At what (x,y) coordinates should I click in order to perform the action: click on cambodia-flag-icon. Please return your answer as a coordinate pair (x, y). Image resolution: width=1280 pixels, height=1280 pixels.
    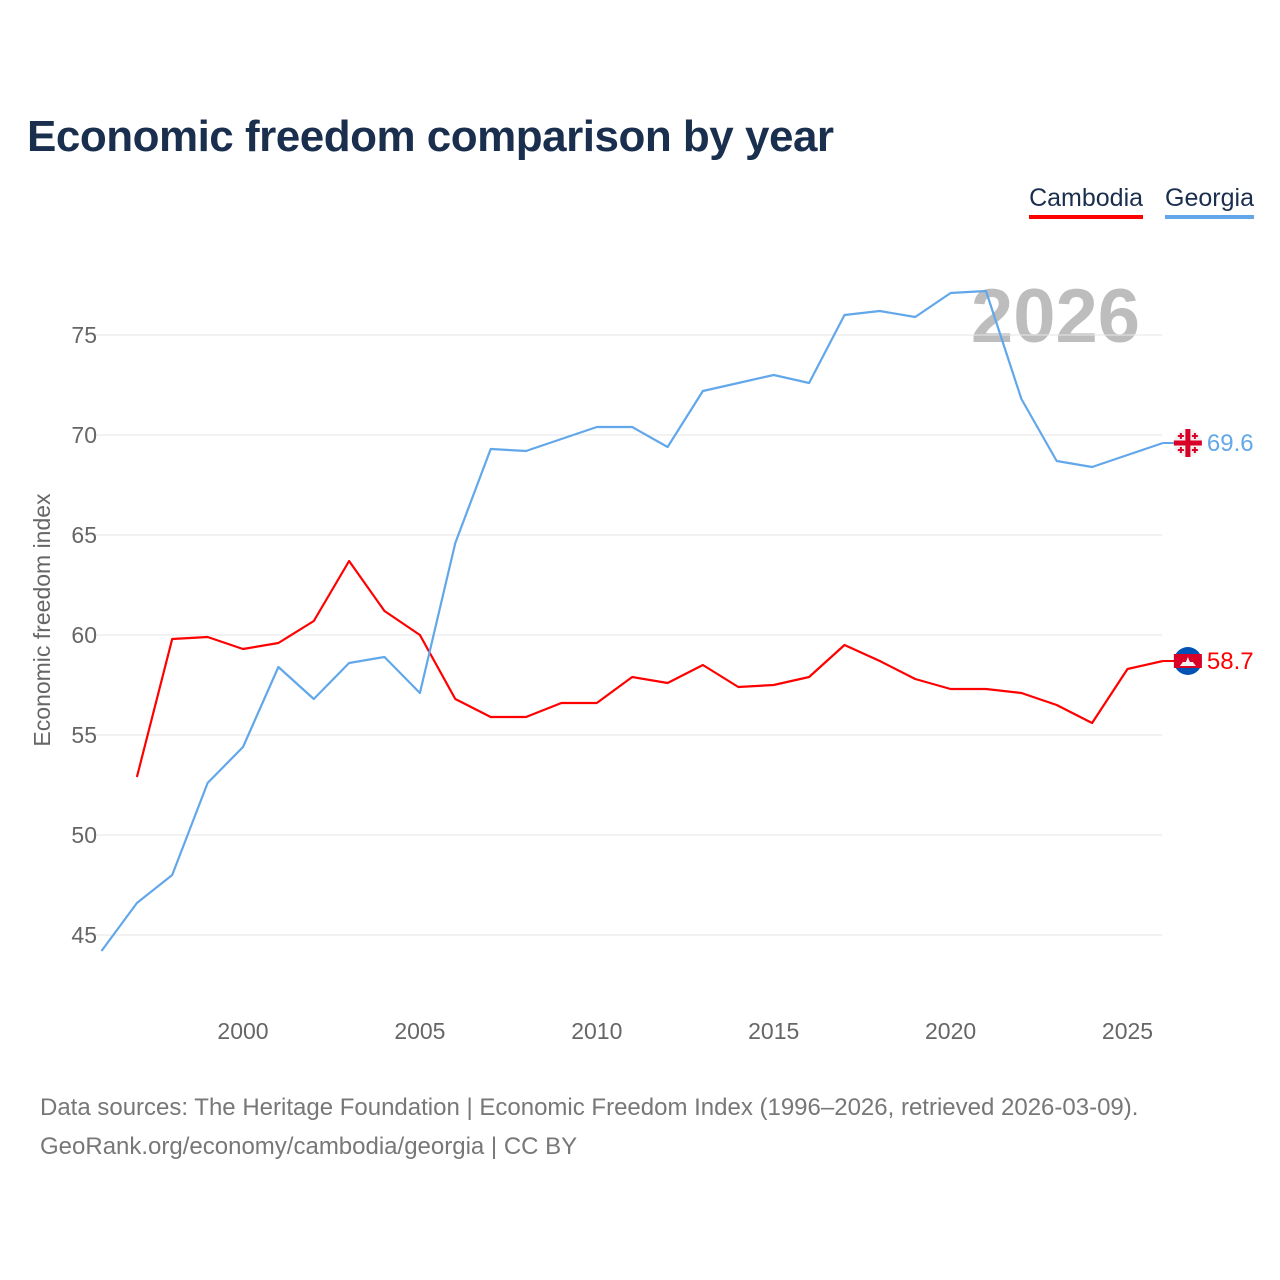
    Looking at the image, I should click on (1187, 661).